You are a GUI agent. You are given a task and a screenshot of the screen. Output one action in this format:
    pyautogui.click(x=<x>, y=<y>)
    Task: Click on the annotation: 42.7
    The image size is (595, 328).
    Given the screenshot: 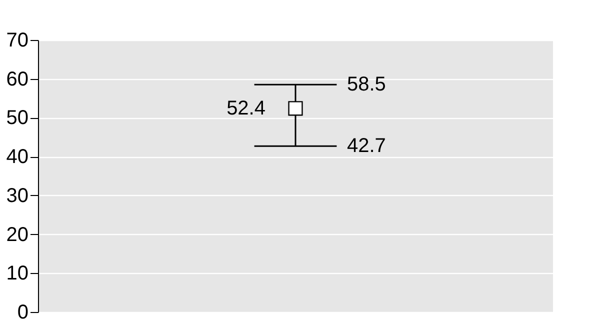 What is the action you would take?
    pyautogui.click(x=366, y=146)
    